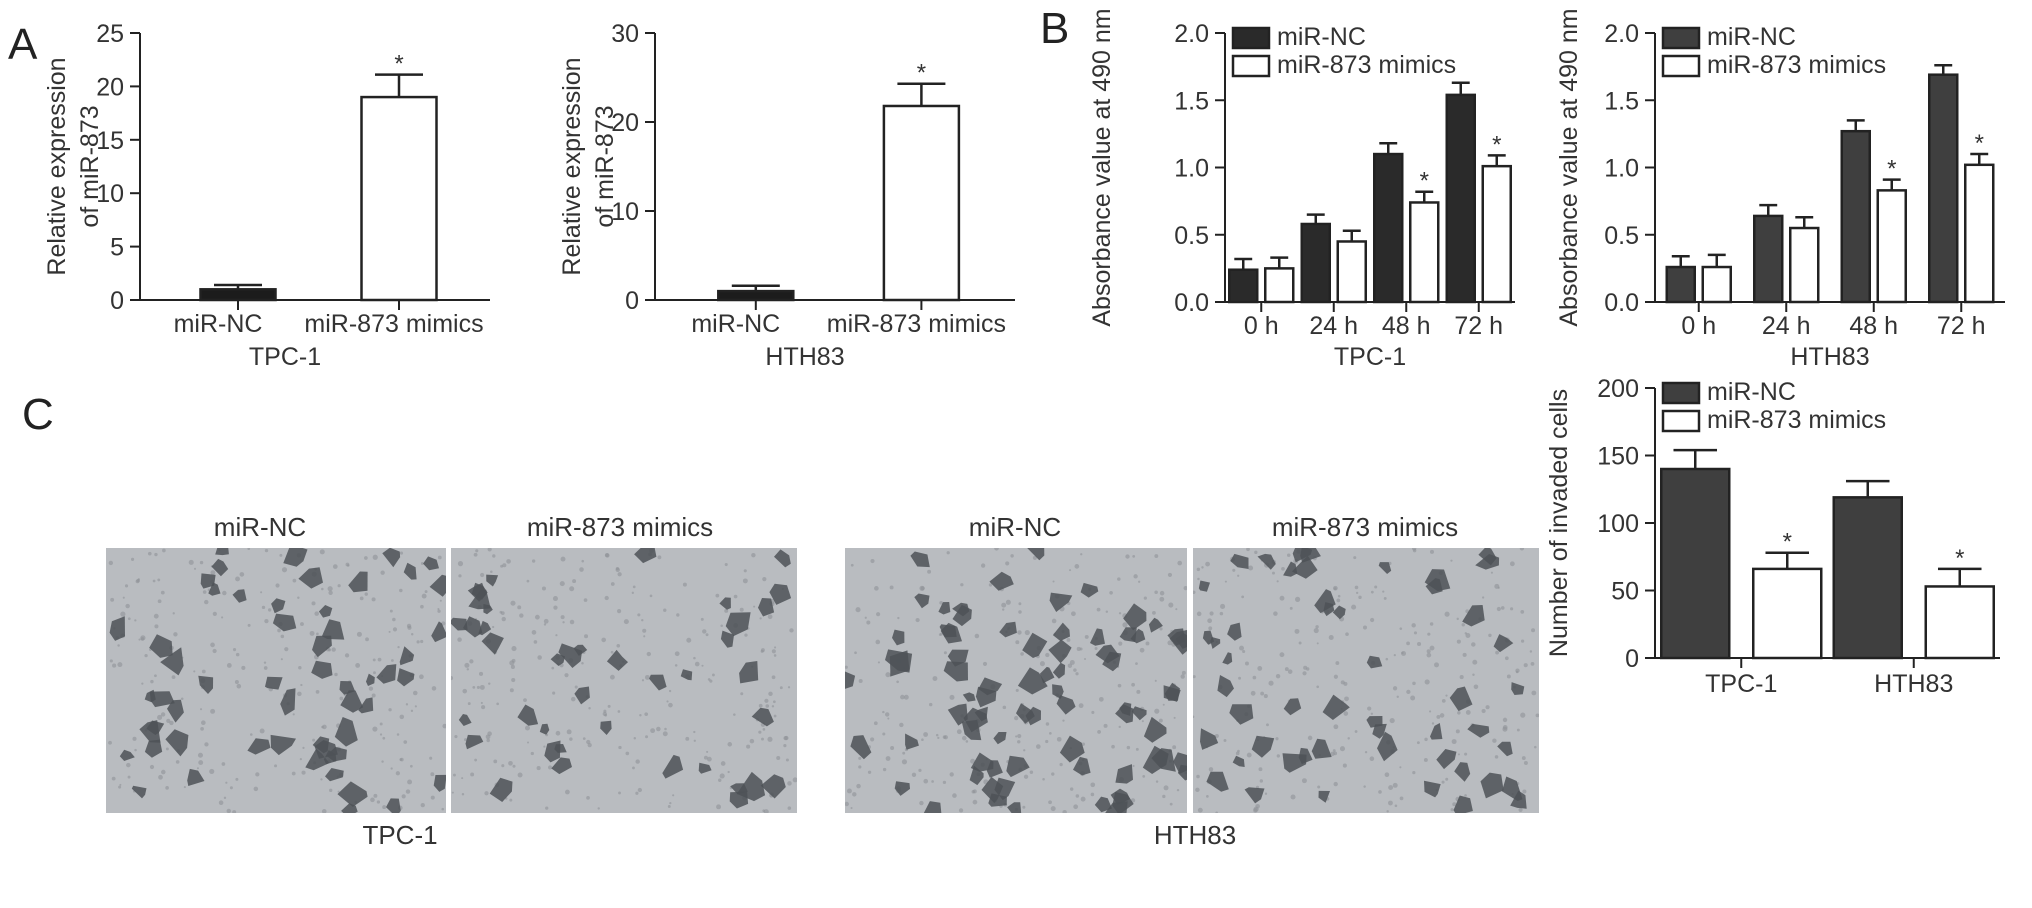  What do you see at coordinates (1055, 28) in the screenshot?
I see `panel-label-b: B` at bounding box center [1055, 28].